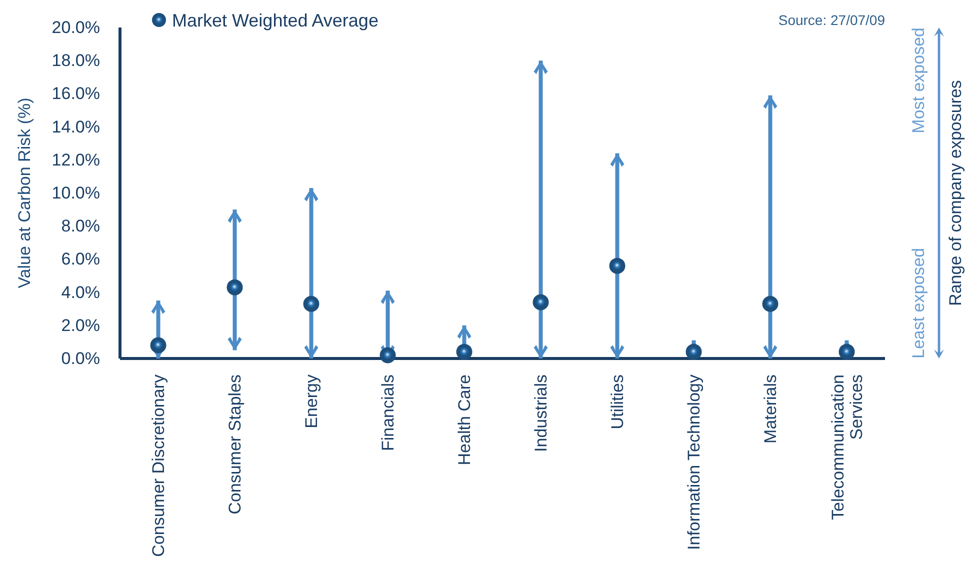 The height and width of the screenshot is (574, 970). I want to click on y-tick-label: 12.0%, so click(76, 160).